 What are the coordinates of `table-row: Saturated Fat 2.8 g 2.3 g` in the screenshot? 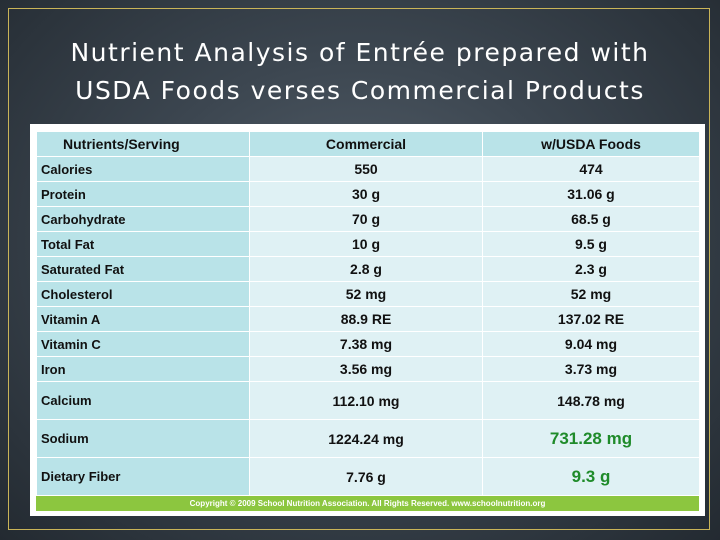 It's located at (368, 269).